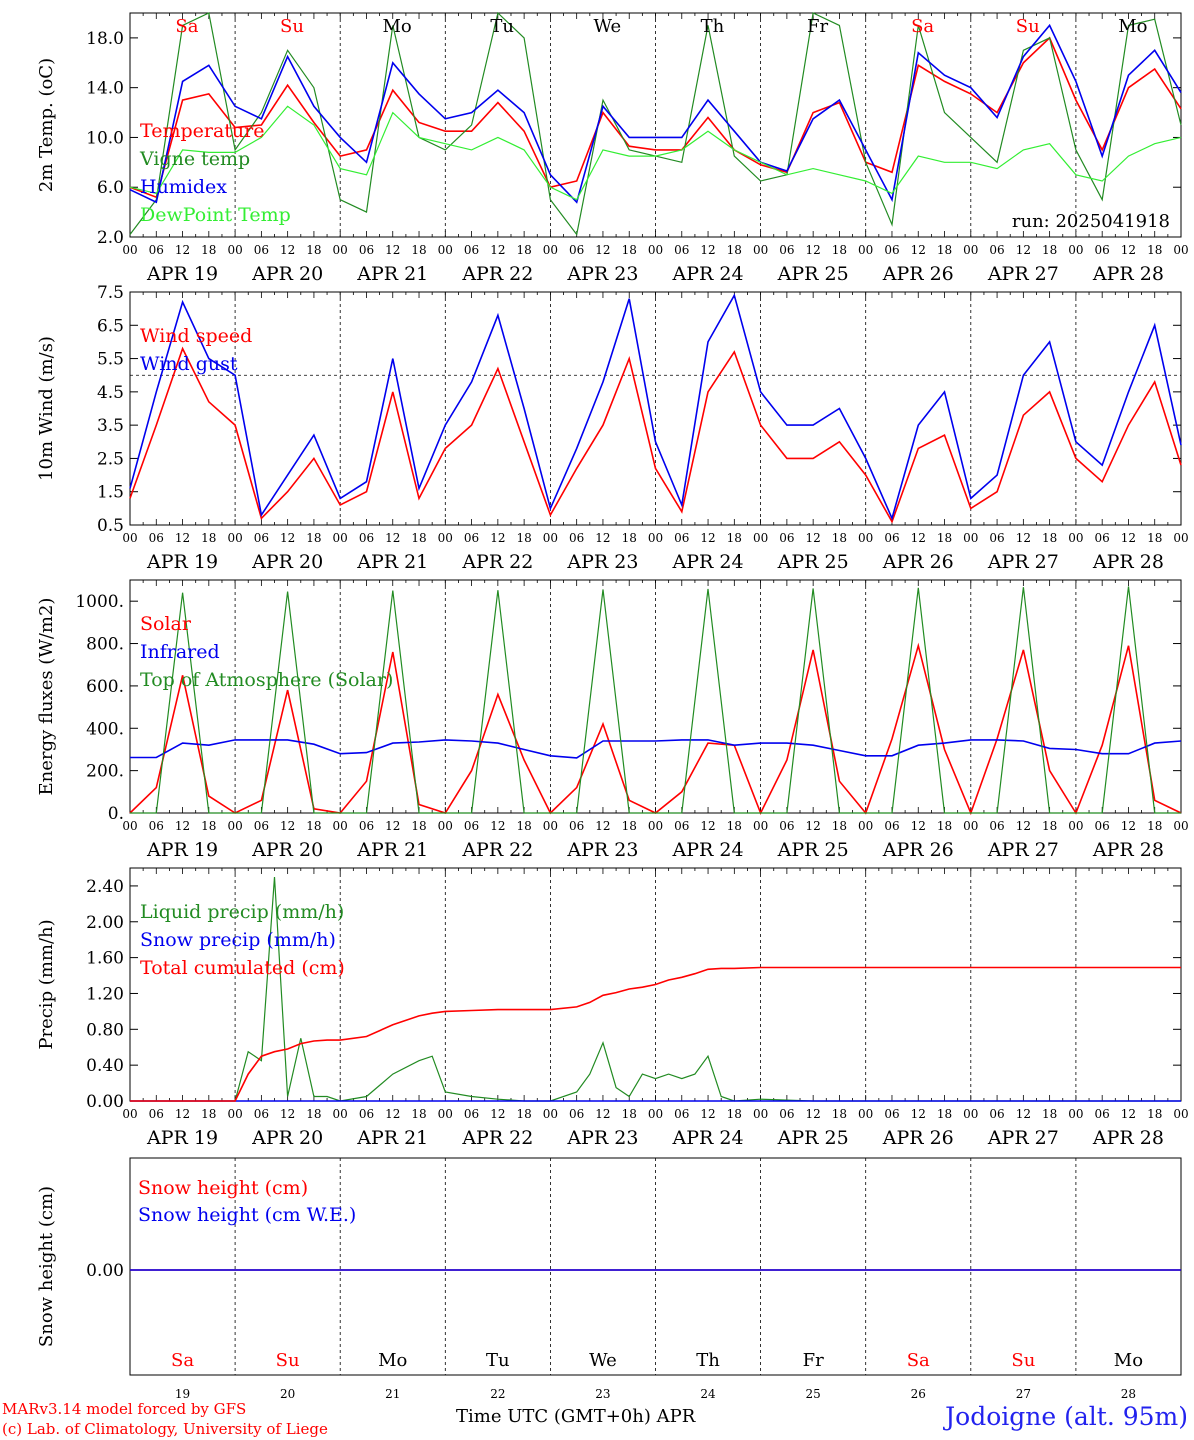  Describe the element at coordinates (166, 624) in the screenshot. I see `legend-entry: Solar` at that location.